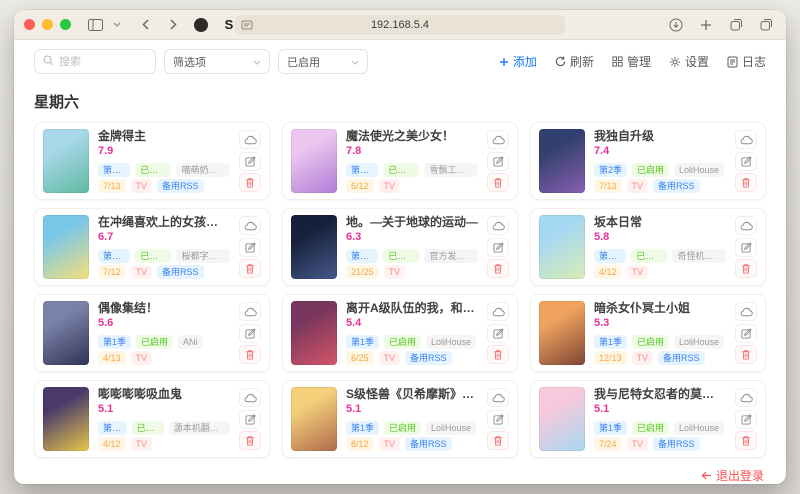 Image resolution: width=800 pixels, height=494 pixels. I want to click on new-tab-icon, so click(706, 25).